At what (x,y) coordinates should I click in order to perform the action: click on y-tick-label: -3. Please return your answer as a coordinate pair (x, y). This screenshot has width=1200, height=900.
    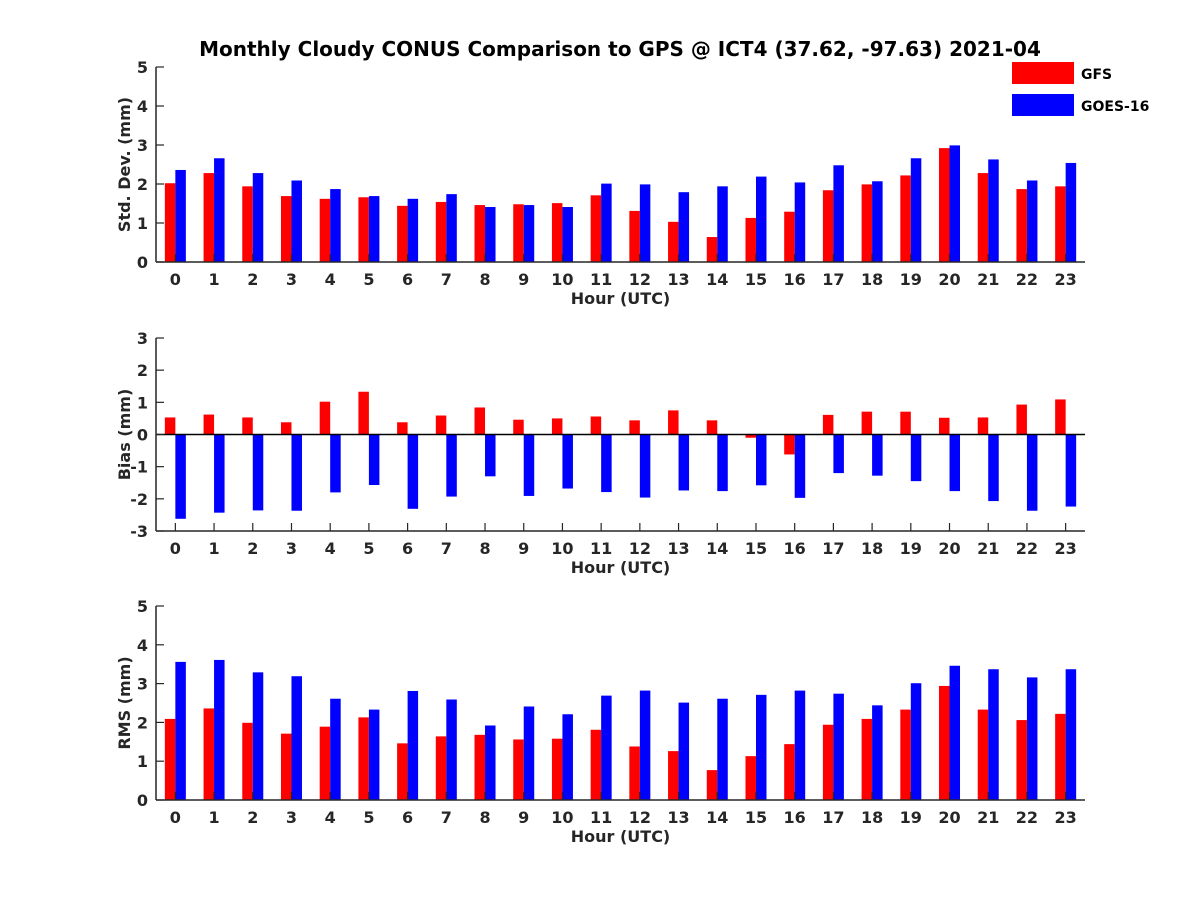
    Looking at the image, I should click on (139, 531).